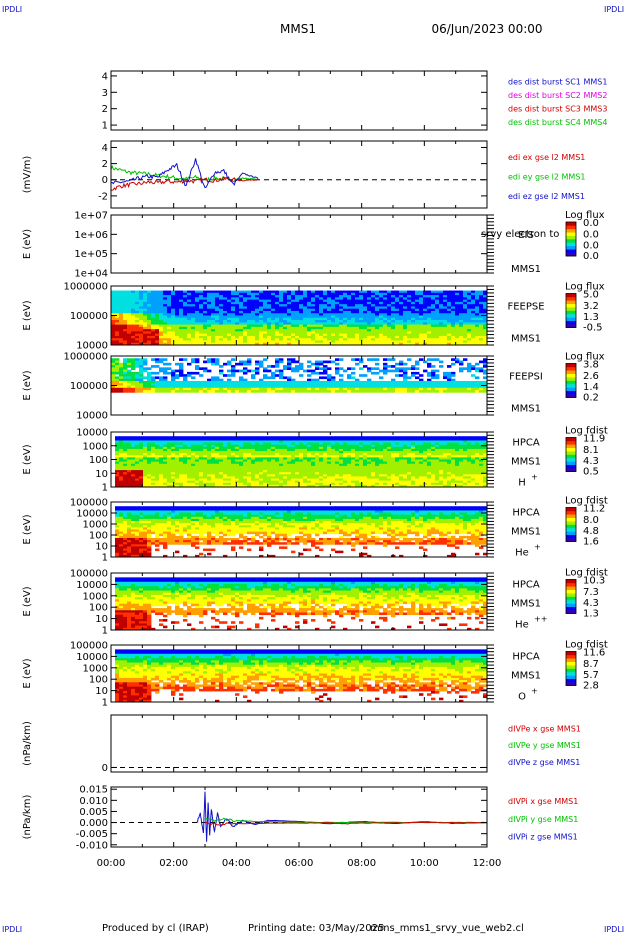 The image size is (630, 934). What do you see at coordinates (105, 93) in the screenshot?
I see `panel-1-ytick-label: 3` at bounding box center [105, 93].